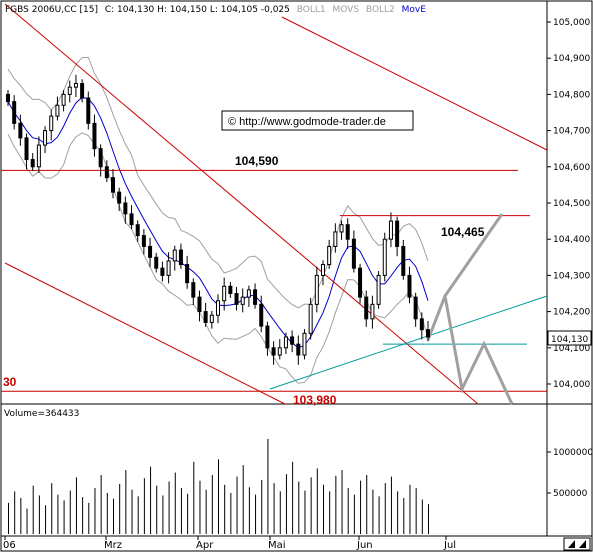  What do you see at coordinates (571, 276) in the screenshot?
I see `price-tick-label: 104,300` at bounding box center [571, 276].